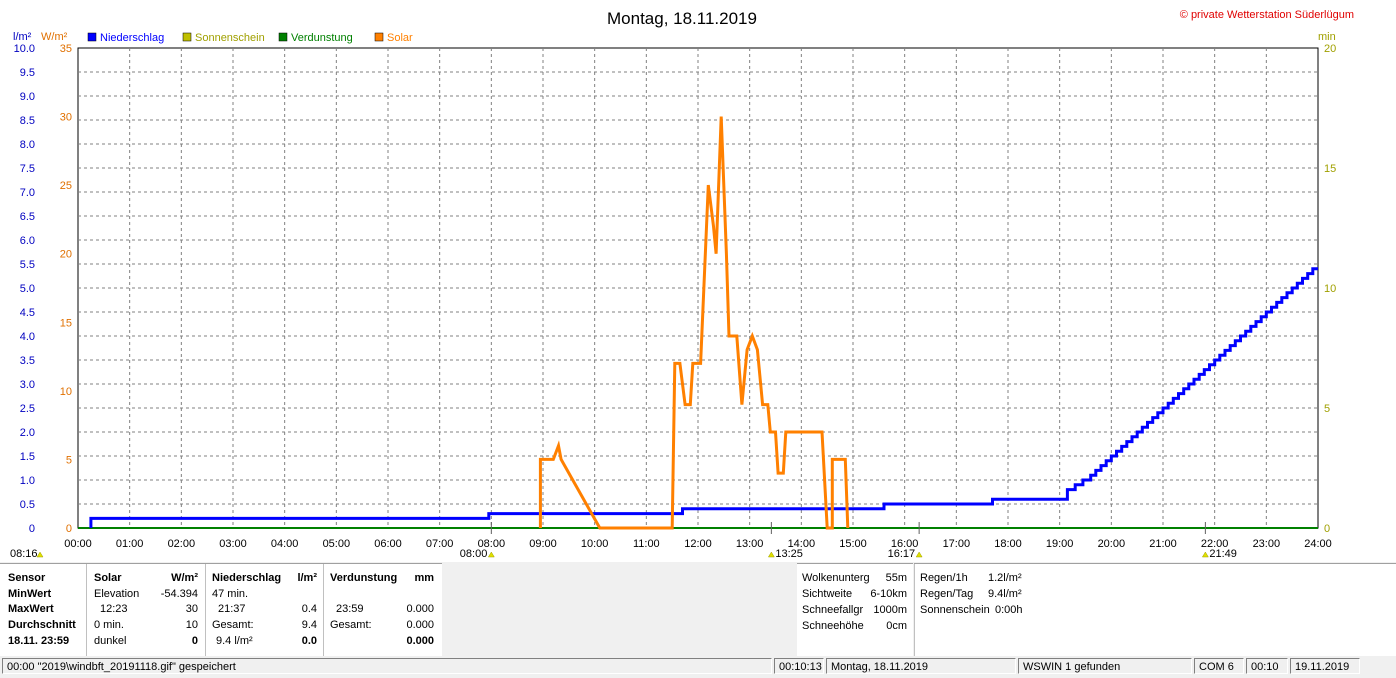 This screenshot has height=678, width=1396. I want to click on marker-label: 08:00, so click(474, 554).